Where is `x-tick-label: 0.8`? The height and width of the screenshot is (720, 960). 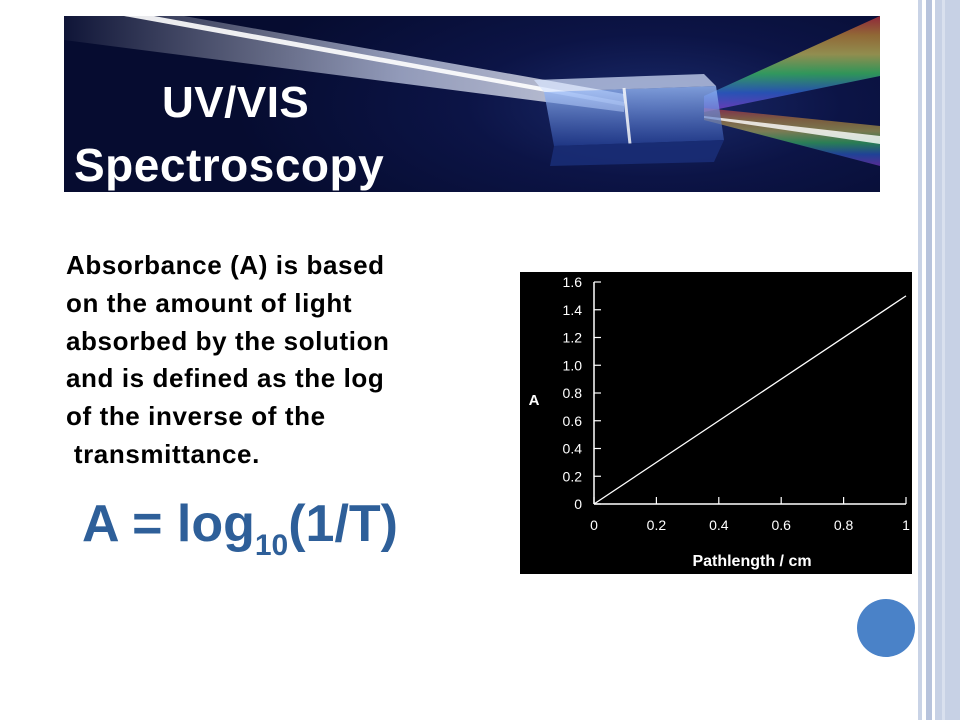
x-tick-label: 0.8 is located at coordinates (844, 525).